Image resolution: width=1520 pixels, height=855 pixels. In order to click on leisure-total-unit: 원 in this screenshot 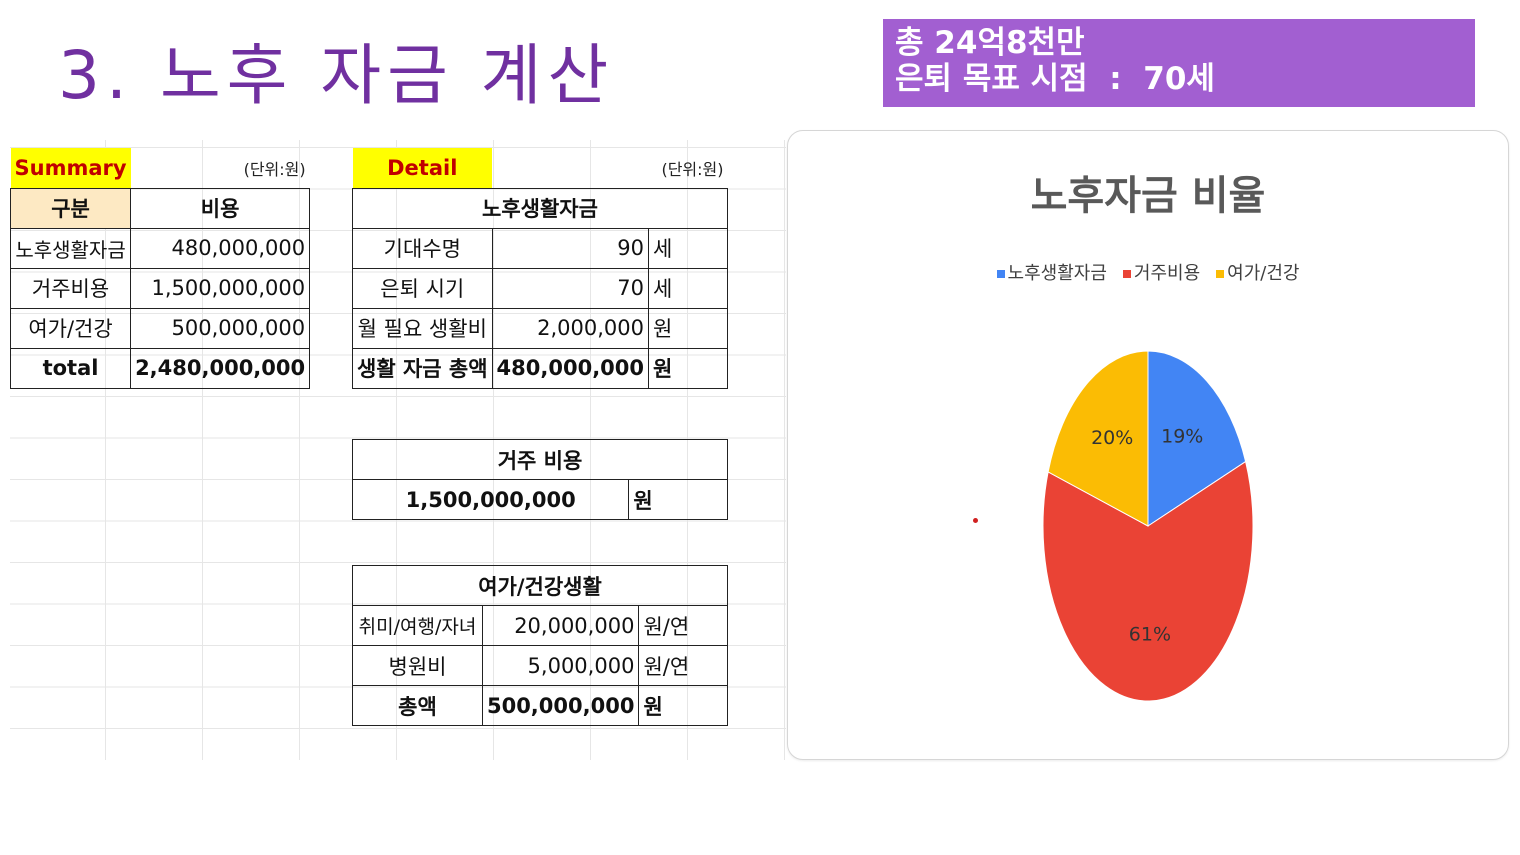, I will do `click(683, 705)`.